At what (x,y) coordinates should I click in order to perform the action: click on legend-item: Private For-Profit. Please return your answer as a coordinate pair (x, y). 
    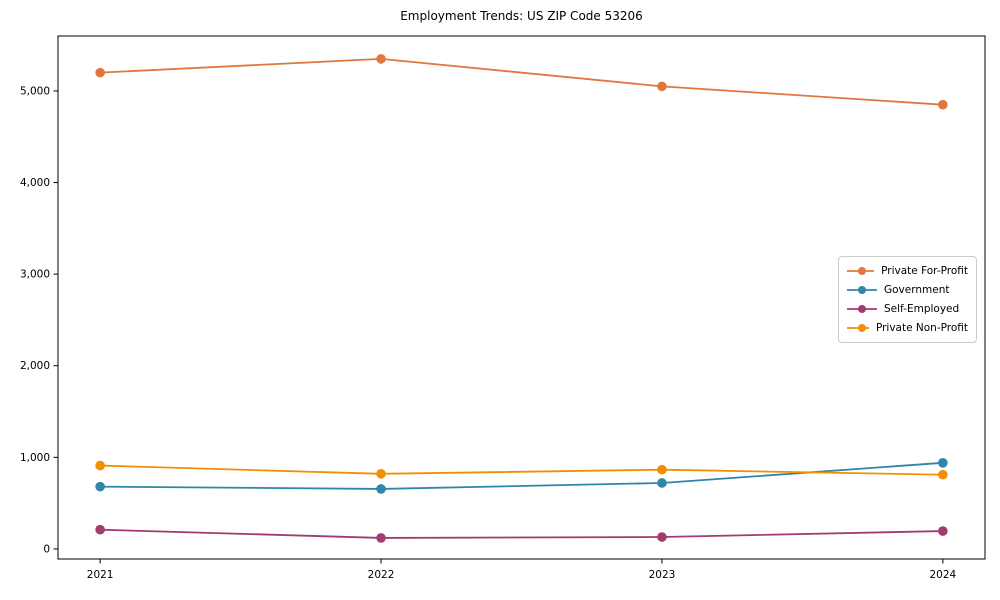
    Looking at the image, I should click on (907, 271).